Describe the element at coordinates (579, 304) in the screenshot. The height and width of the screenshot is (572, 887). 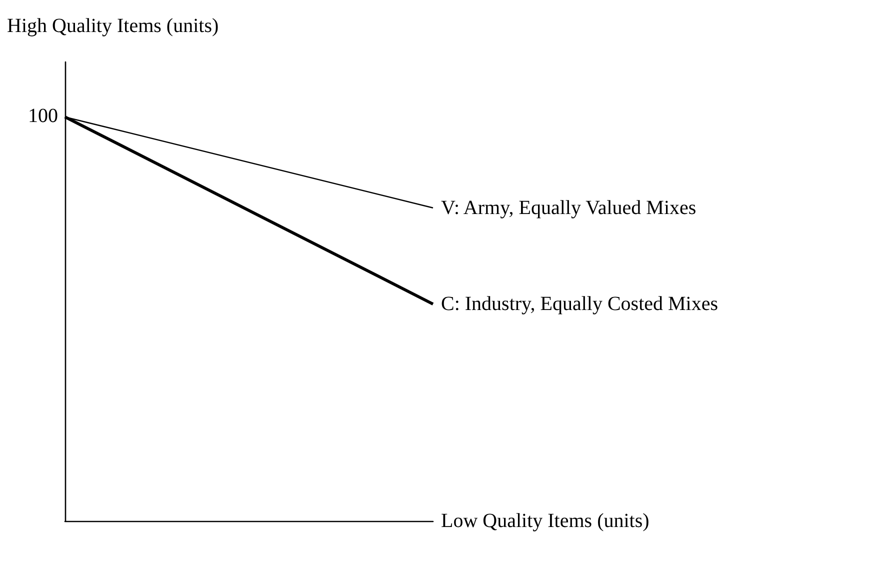
I see `series-label: C: Industry, Equally Costed Mixes` at that location.